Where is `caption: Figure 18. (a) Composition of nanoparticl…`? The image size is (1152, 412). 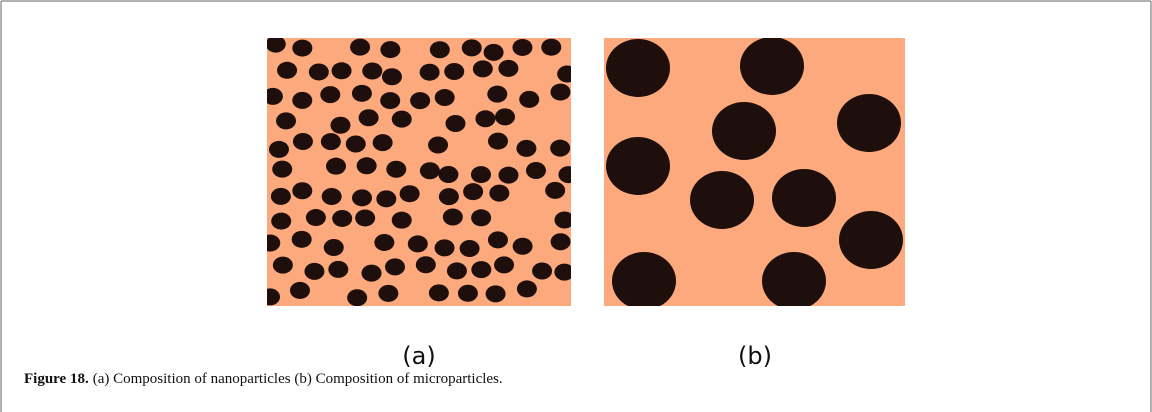
caption: Figure 18. (a) Composition of nanoparticl… is located at coordinates (263, 379).